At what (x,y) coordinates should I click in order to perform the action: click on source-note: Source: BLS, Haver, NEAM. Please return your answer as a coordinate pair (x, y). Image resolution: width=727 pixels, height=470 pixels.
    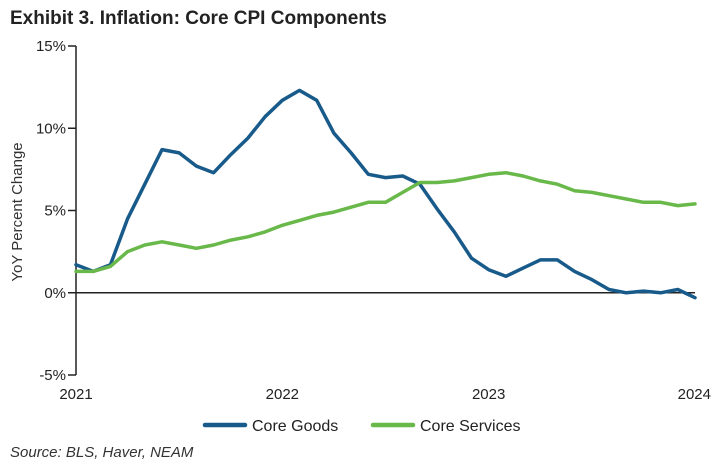
    Looking at the image, I should click on (102, 452).